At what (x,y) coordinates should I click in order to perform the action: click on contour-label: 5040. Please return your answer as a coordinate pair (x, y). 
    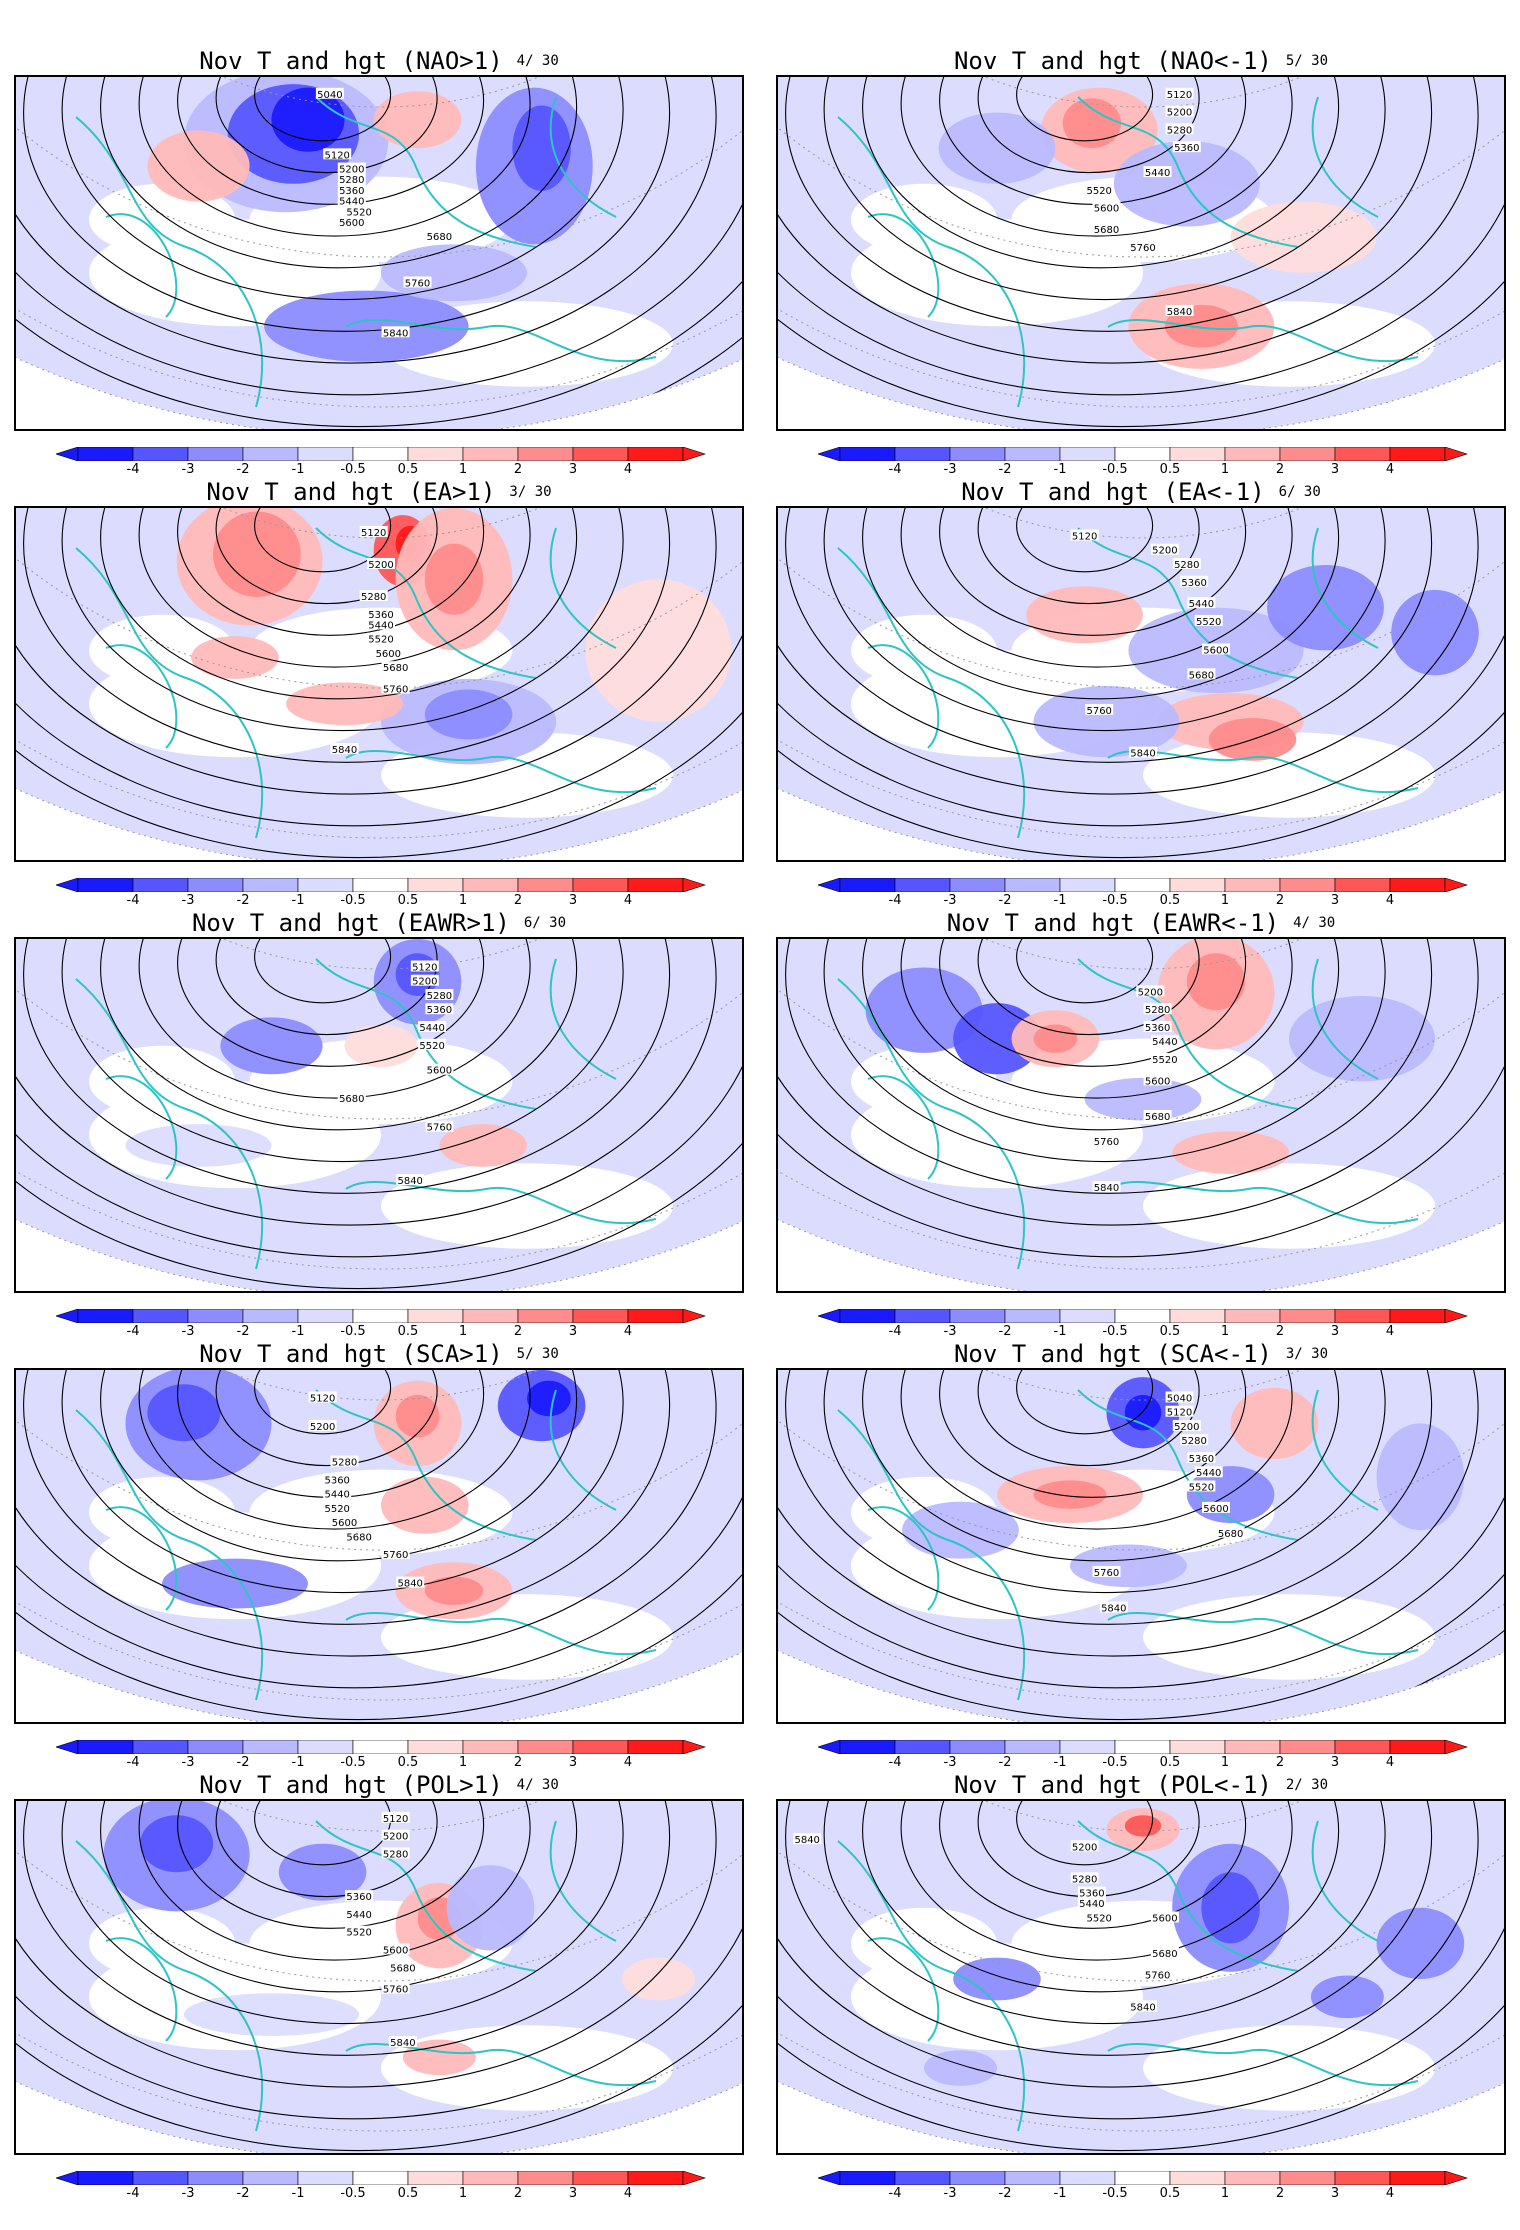
    Looking at the image, I should click on (329, 95).